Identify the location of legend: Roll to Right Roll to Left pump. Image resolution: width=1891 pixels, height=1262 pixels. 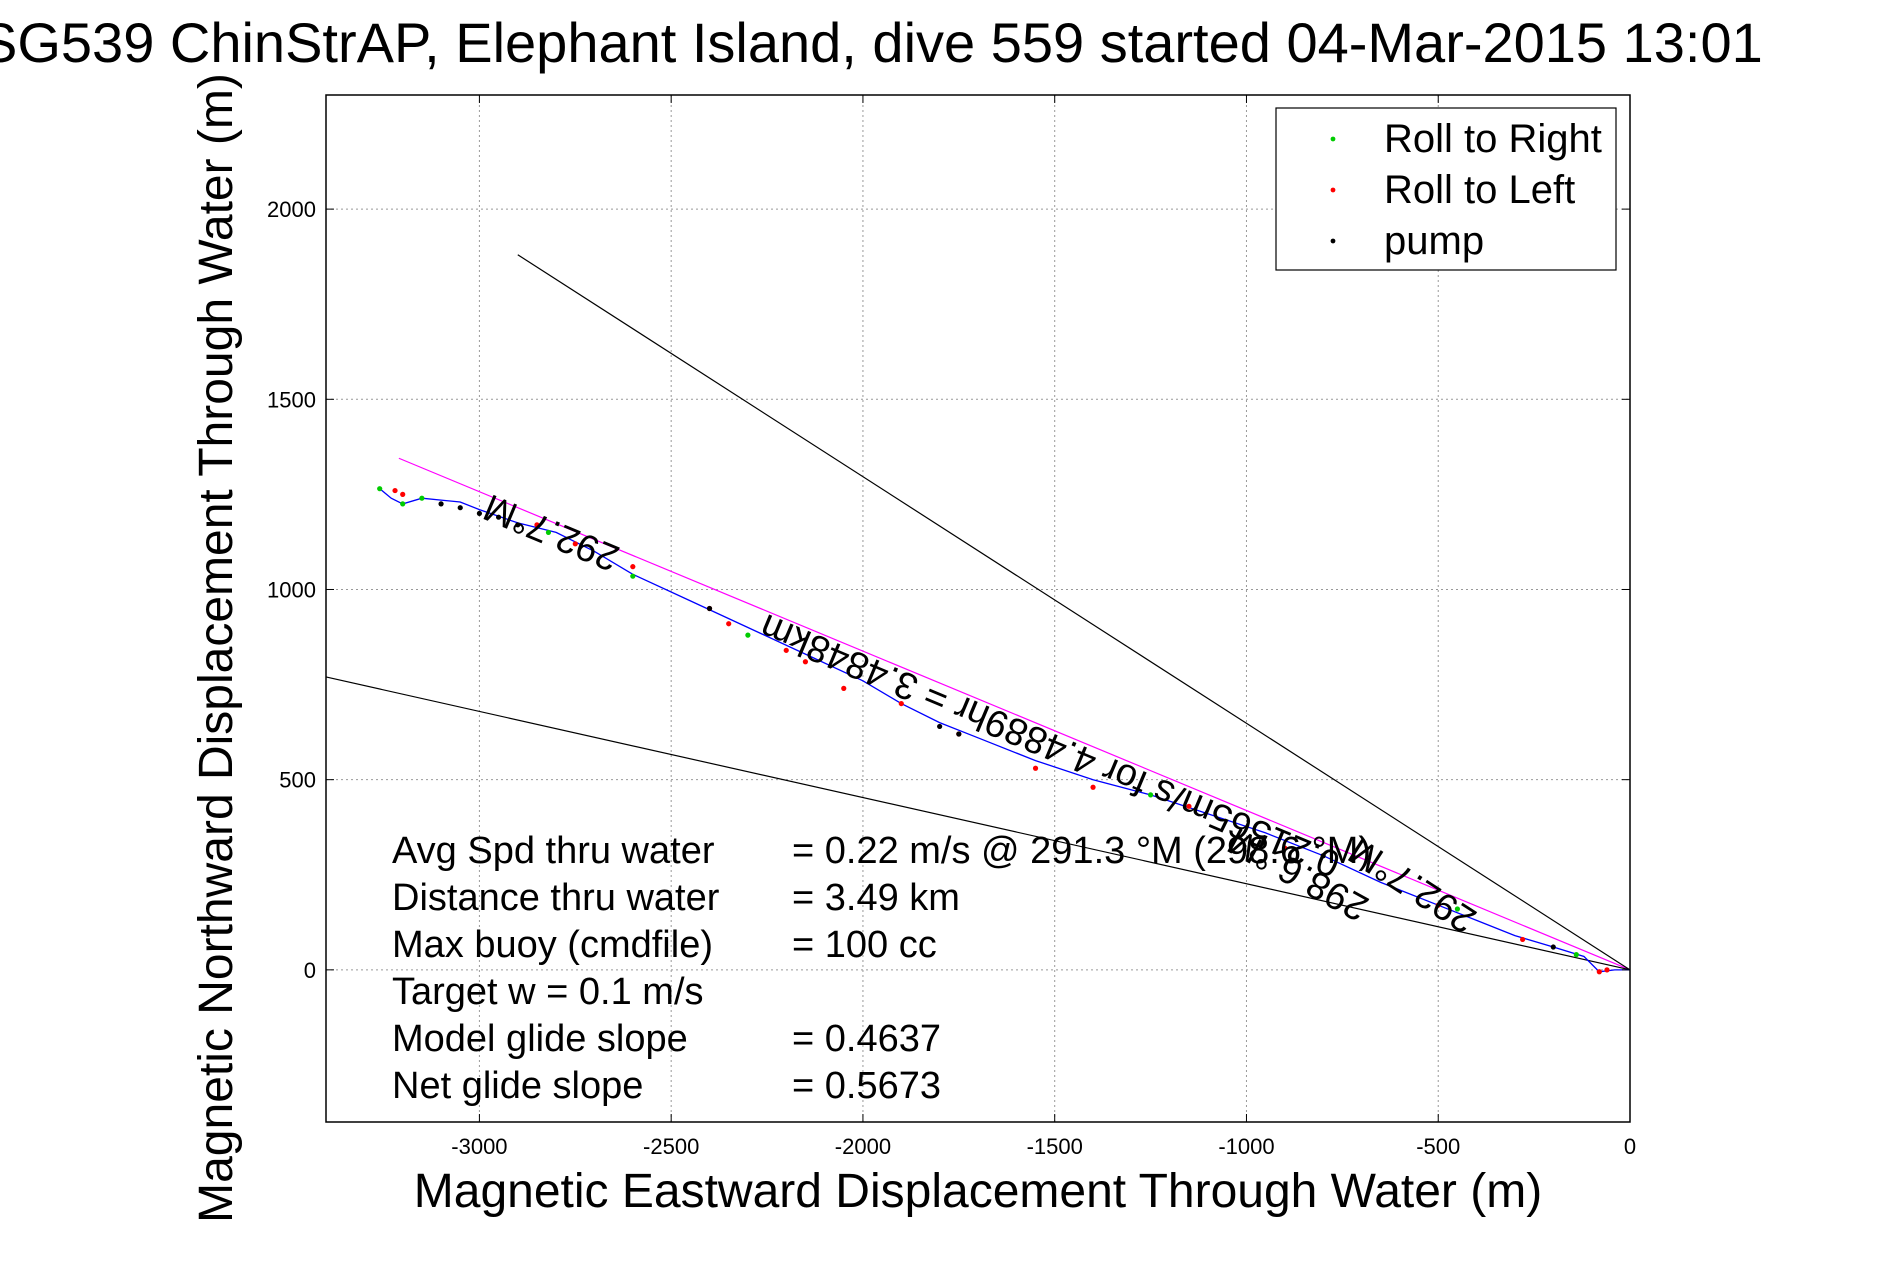
(1446, 189).